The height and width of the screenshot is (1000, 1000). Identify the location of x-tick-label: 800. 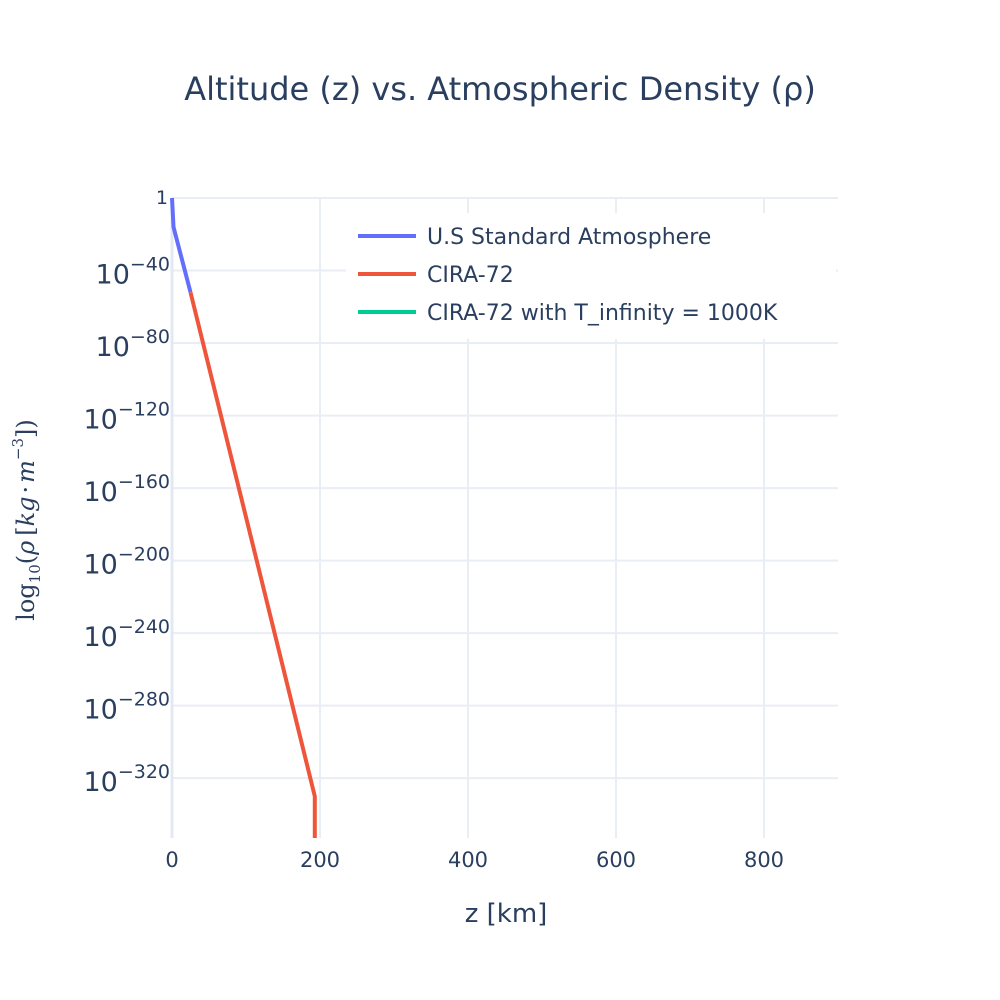
(764, 860).